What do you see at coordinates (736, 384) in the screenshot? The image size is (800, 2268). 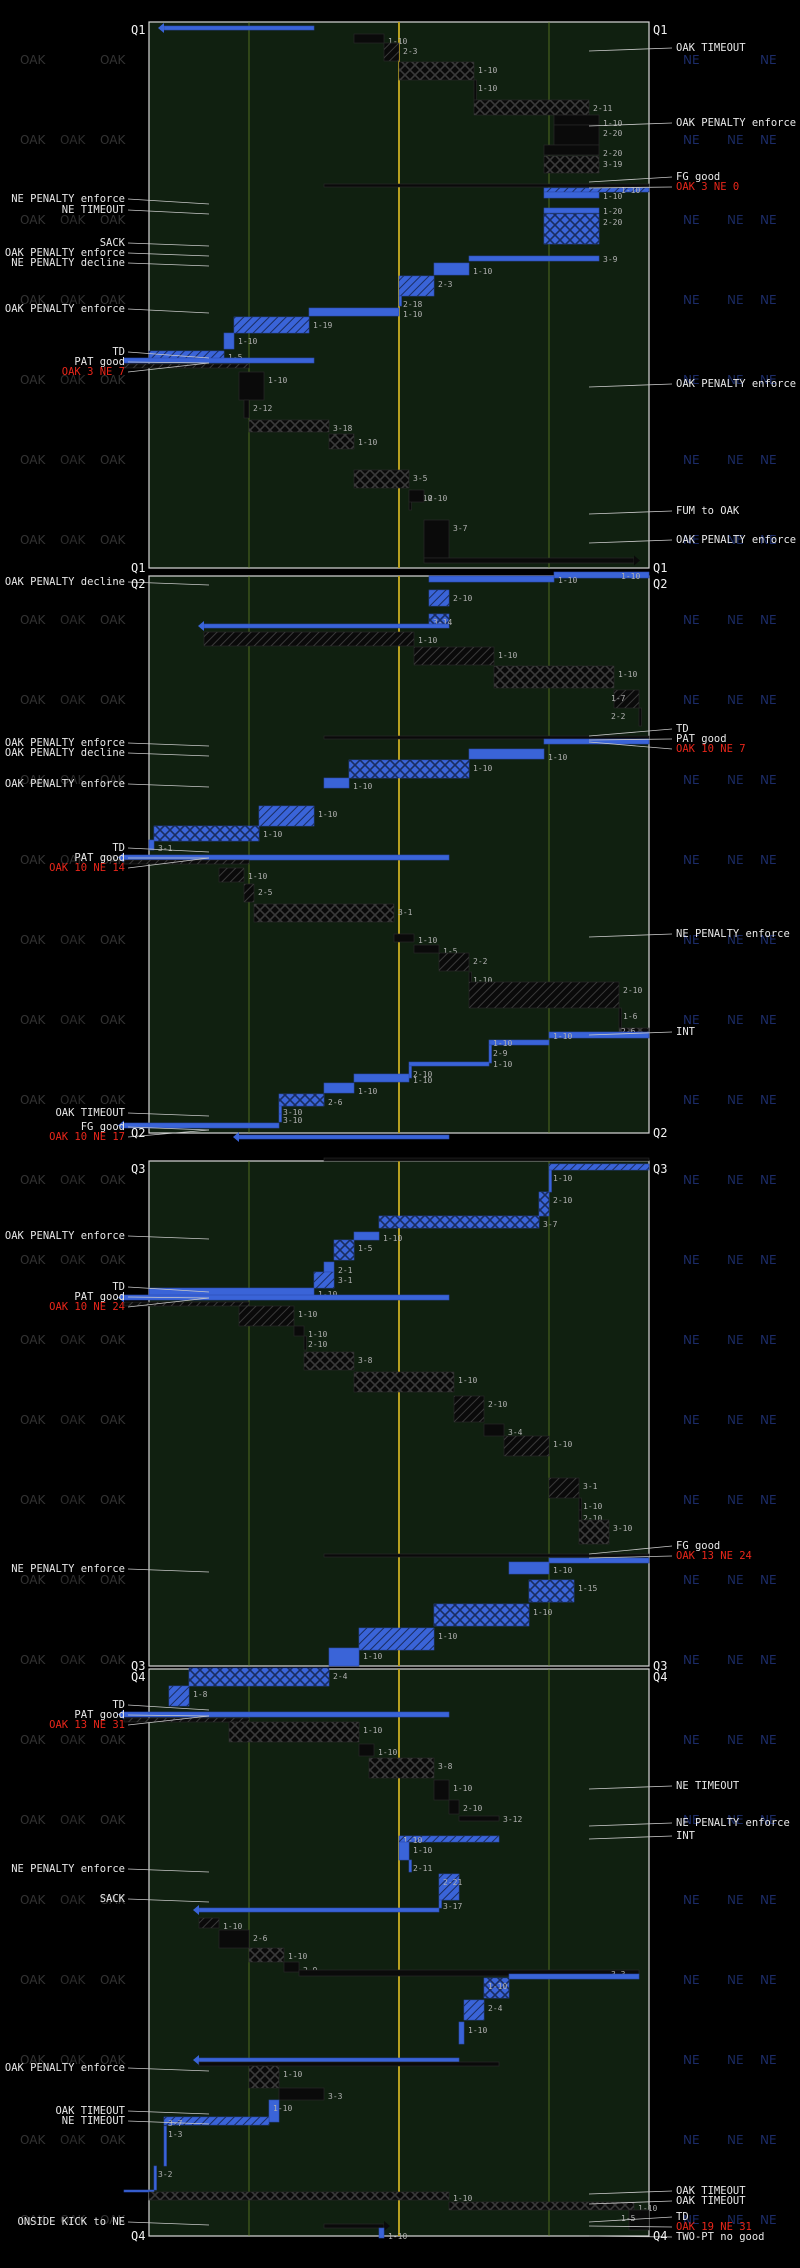 I see `event-label: OAK PENALTY enforce` at bounding box center [736, 384].